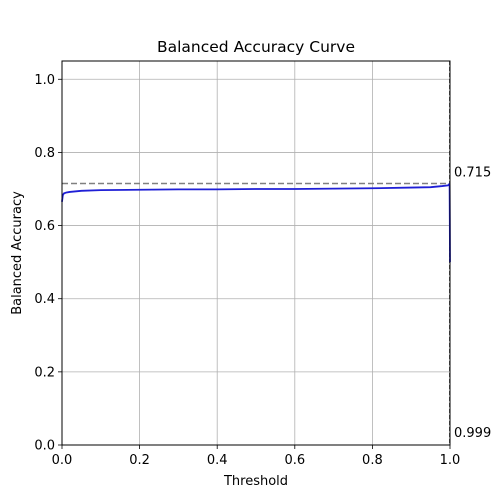 The image size is (500, 500). What do you see at coordinates (294, 460) in the screenshot?
I see `x-tick-label: 0.6` at bounding box center [294, 460].